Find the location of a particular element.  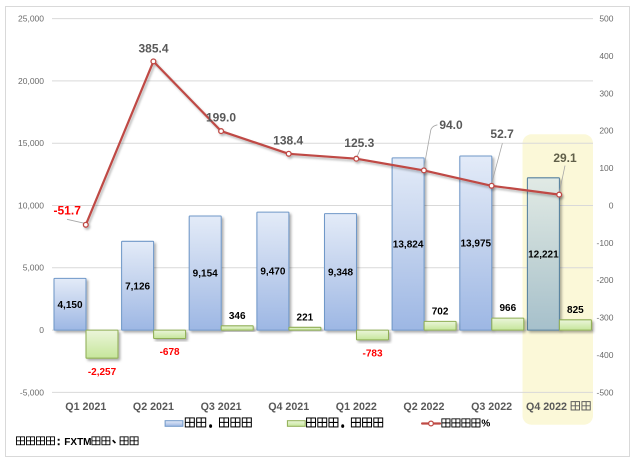

svg-text: 4,150 is located at coordinates (69, 305).